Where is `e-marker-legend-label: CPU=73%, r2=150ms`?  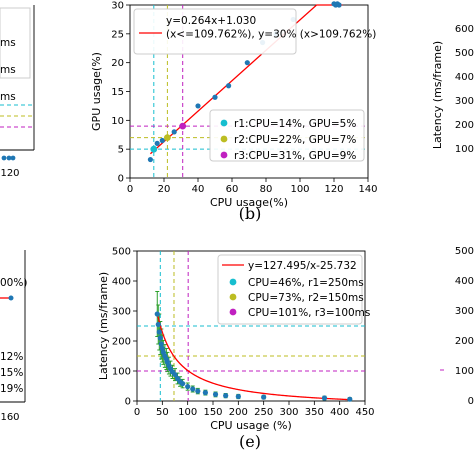 e-marker-legend-label: CPU=73%, r2=150ms is located at coordinates (306, 298).